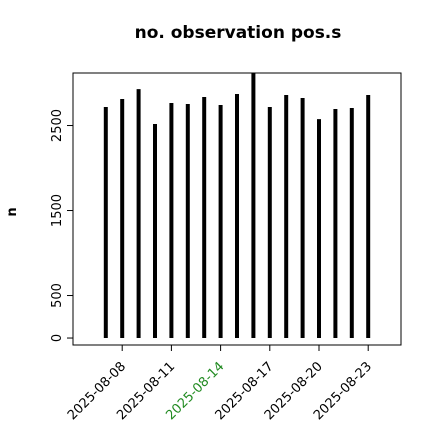  I want to click on y-tick-label: 500, so click(57, 295).